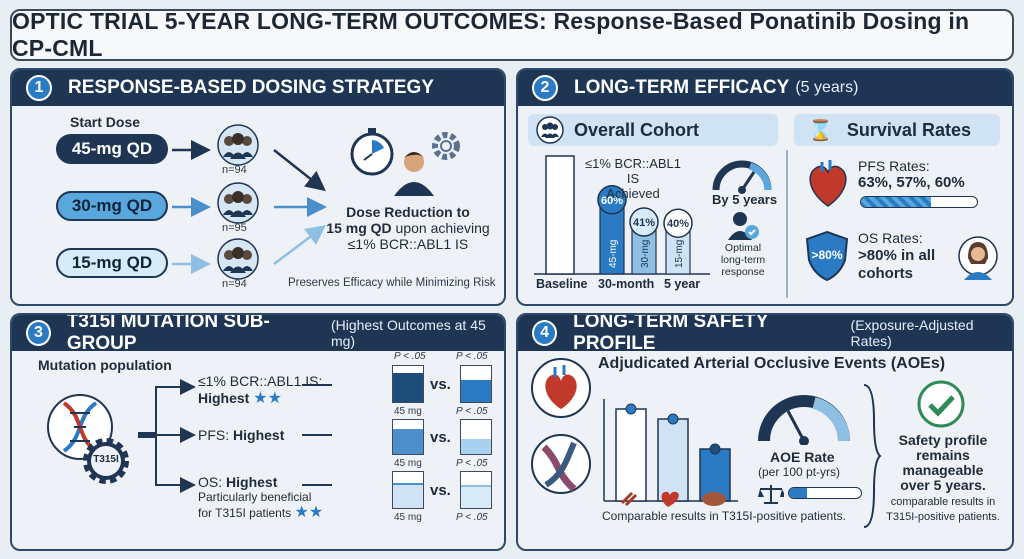  Describe the element at coordinates (545, 88) in the screenshot. I see `panel-2-number: 2` at that location.